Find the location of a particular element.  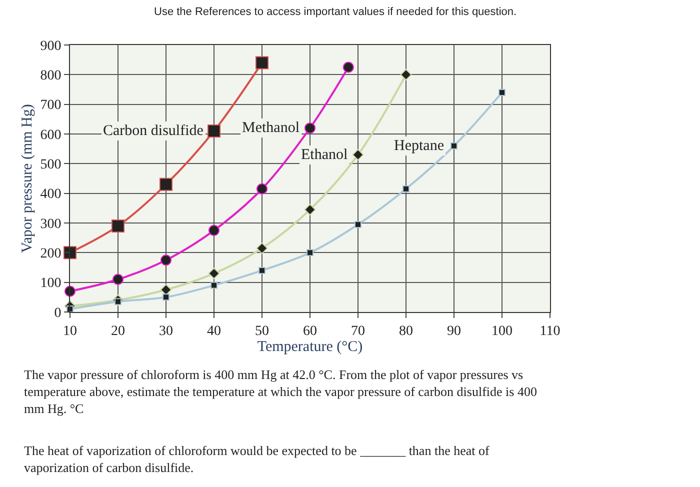

x-tick-label: 50 is located at coordinates (262, 331).